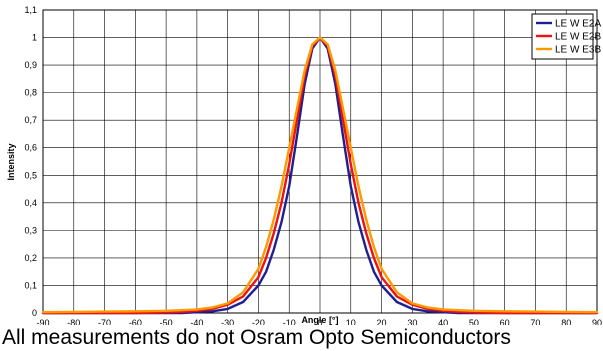  Describe the element at coordinates (474, 321) in the screenshot. I see `x-tick-label: 50` at that location.